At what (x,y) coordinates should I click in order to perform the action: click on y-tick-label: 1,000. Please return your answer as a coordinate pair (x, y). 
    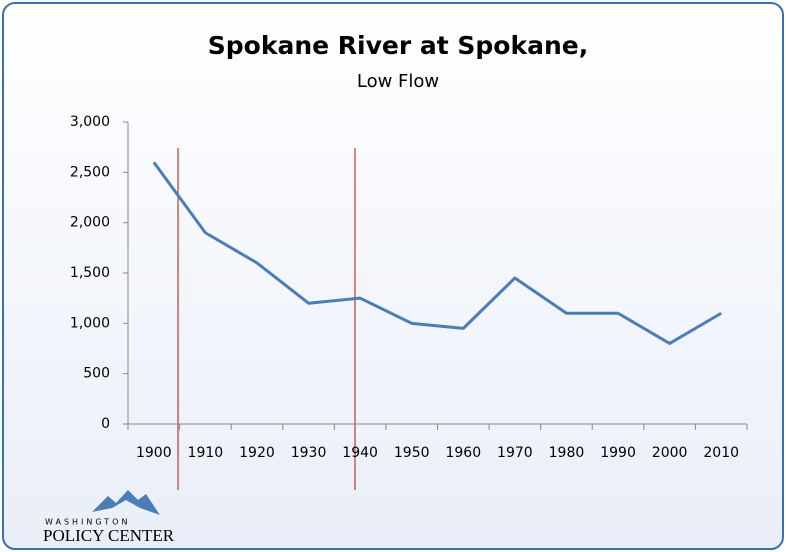
    Looking at the image, I should click on (90, 323).